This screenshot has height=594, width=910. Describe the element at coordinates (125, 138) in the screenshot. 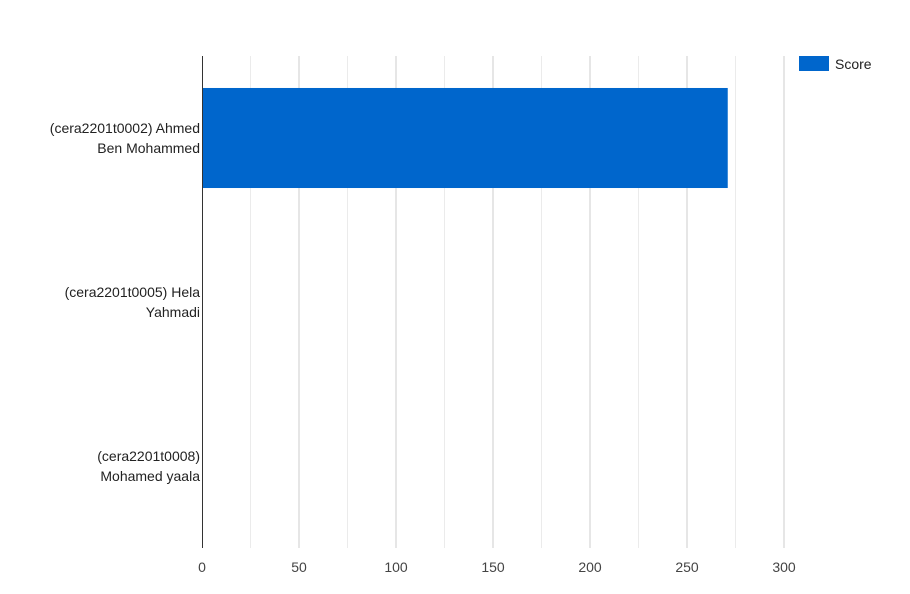

I see `category-label: (cera2201t0002) Ahmed Ben Mohammed` at that location.